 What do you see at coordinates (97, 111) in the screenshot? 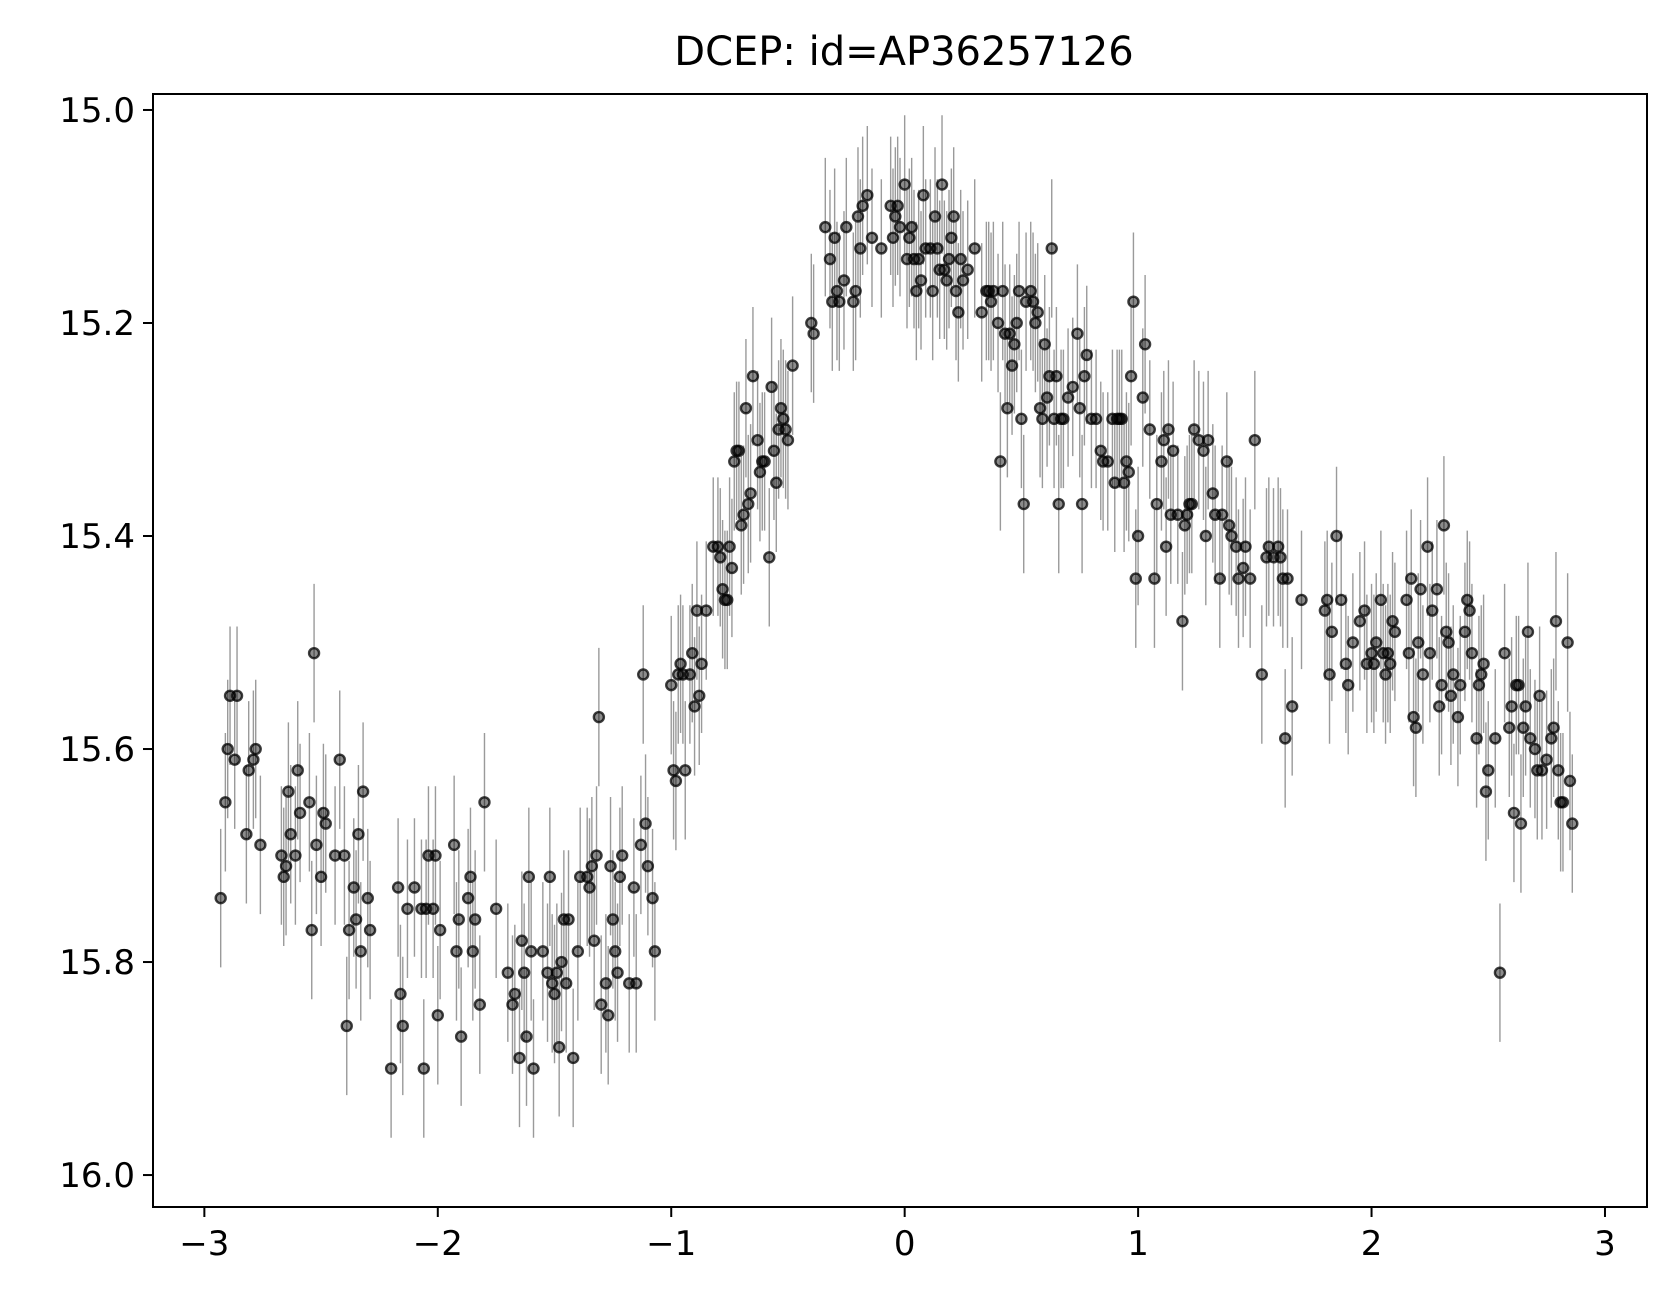
I see `y-tick-label: 15.0` at bounding box center [97, 111].